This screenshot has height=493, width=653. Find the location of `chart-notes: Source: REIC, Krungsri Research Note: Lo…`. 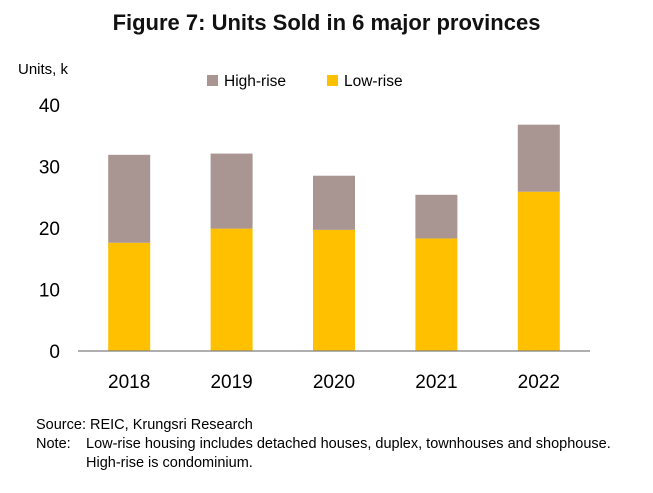

chart-notes: Source: REIC, Krungsri Research Note: Lo… is located at coordinates (323, 444).